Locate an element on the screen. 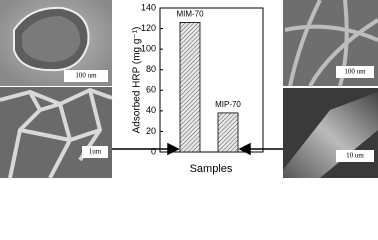 The width and height of the screenshot is (378, 240). y-axis-label: Adsorbed HRP (mg g⁻¹) is located at coordinates (137, 80).